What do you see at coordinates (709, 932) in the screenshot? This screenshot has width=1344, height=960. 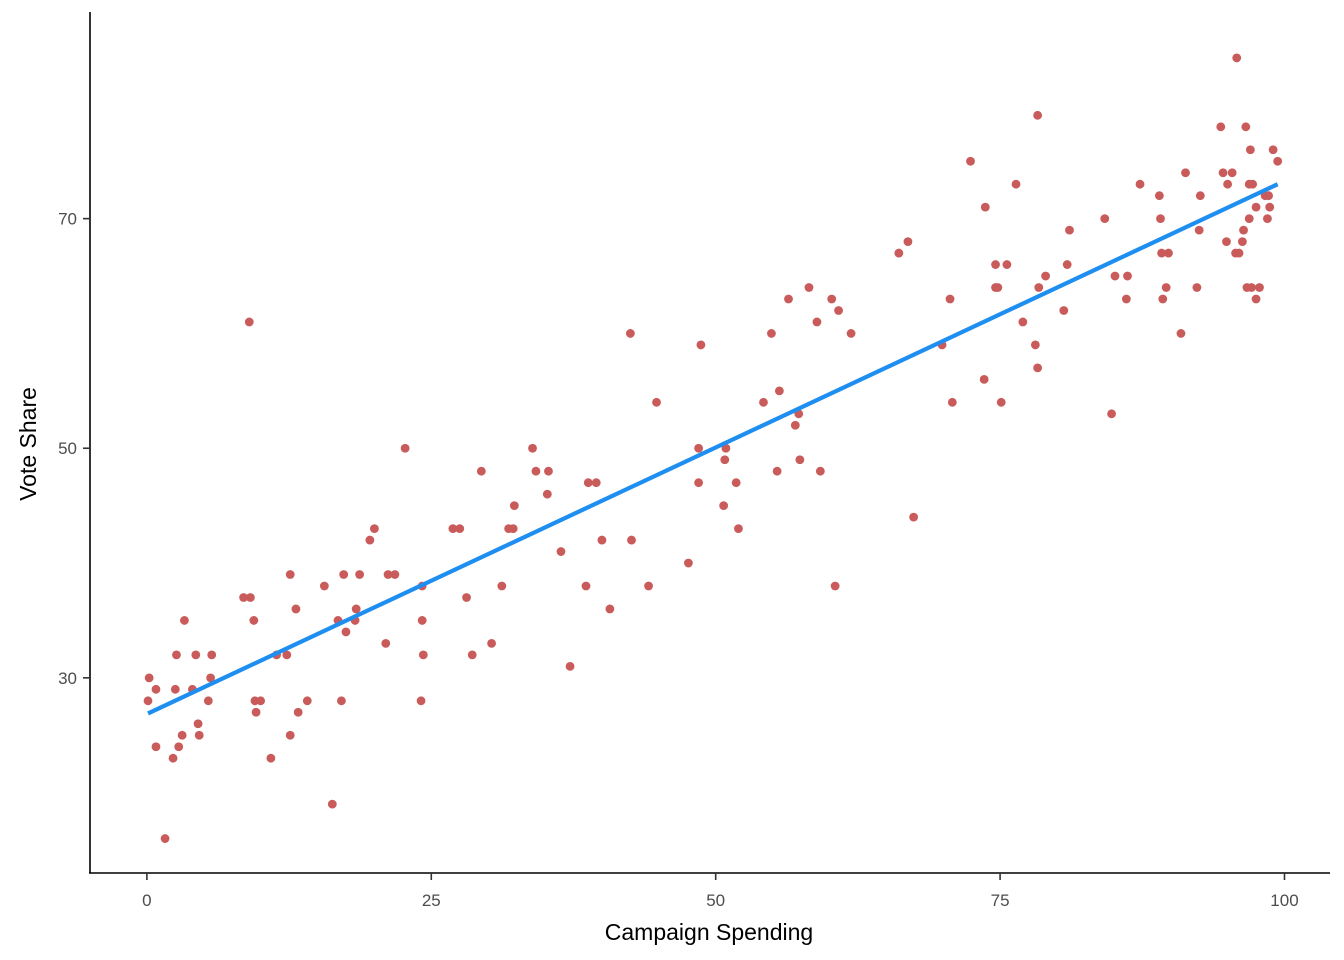 I see `x-axis-title: Campaign Spending` at bounding box center [709, 932].